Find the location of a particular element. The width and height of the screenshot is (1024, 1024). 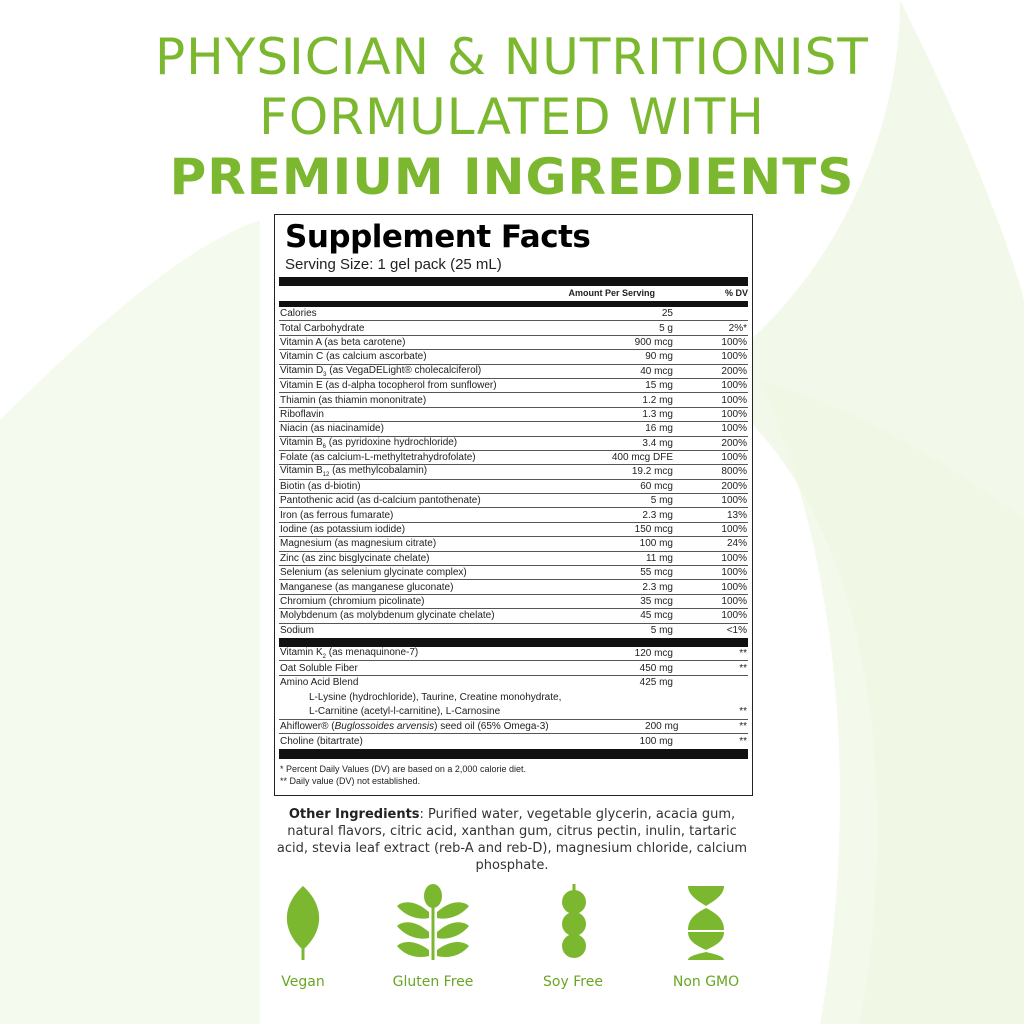

nutrient-name-text: Selenium (as selenium glycinate complex) is located at coordinates (373, 573).